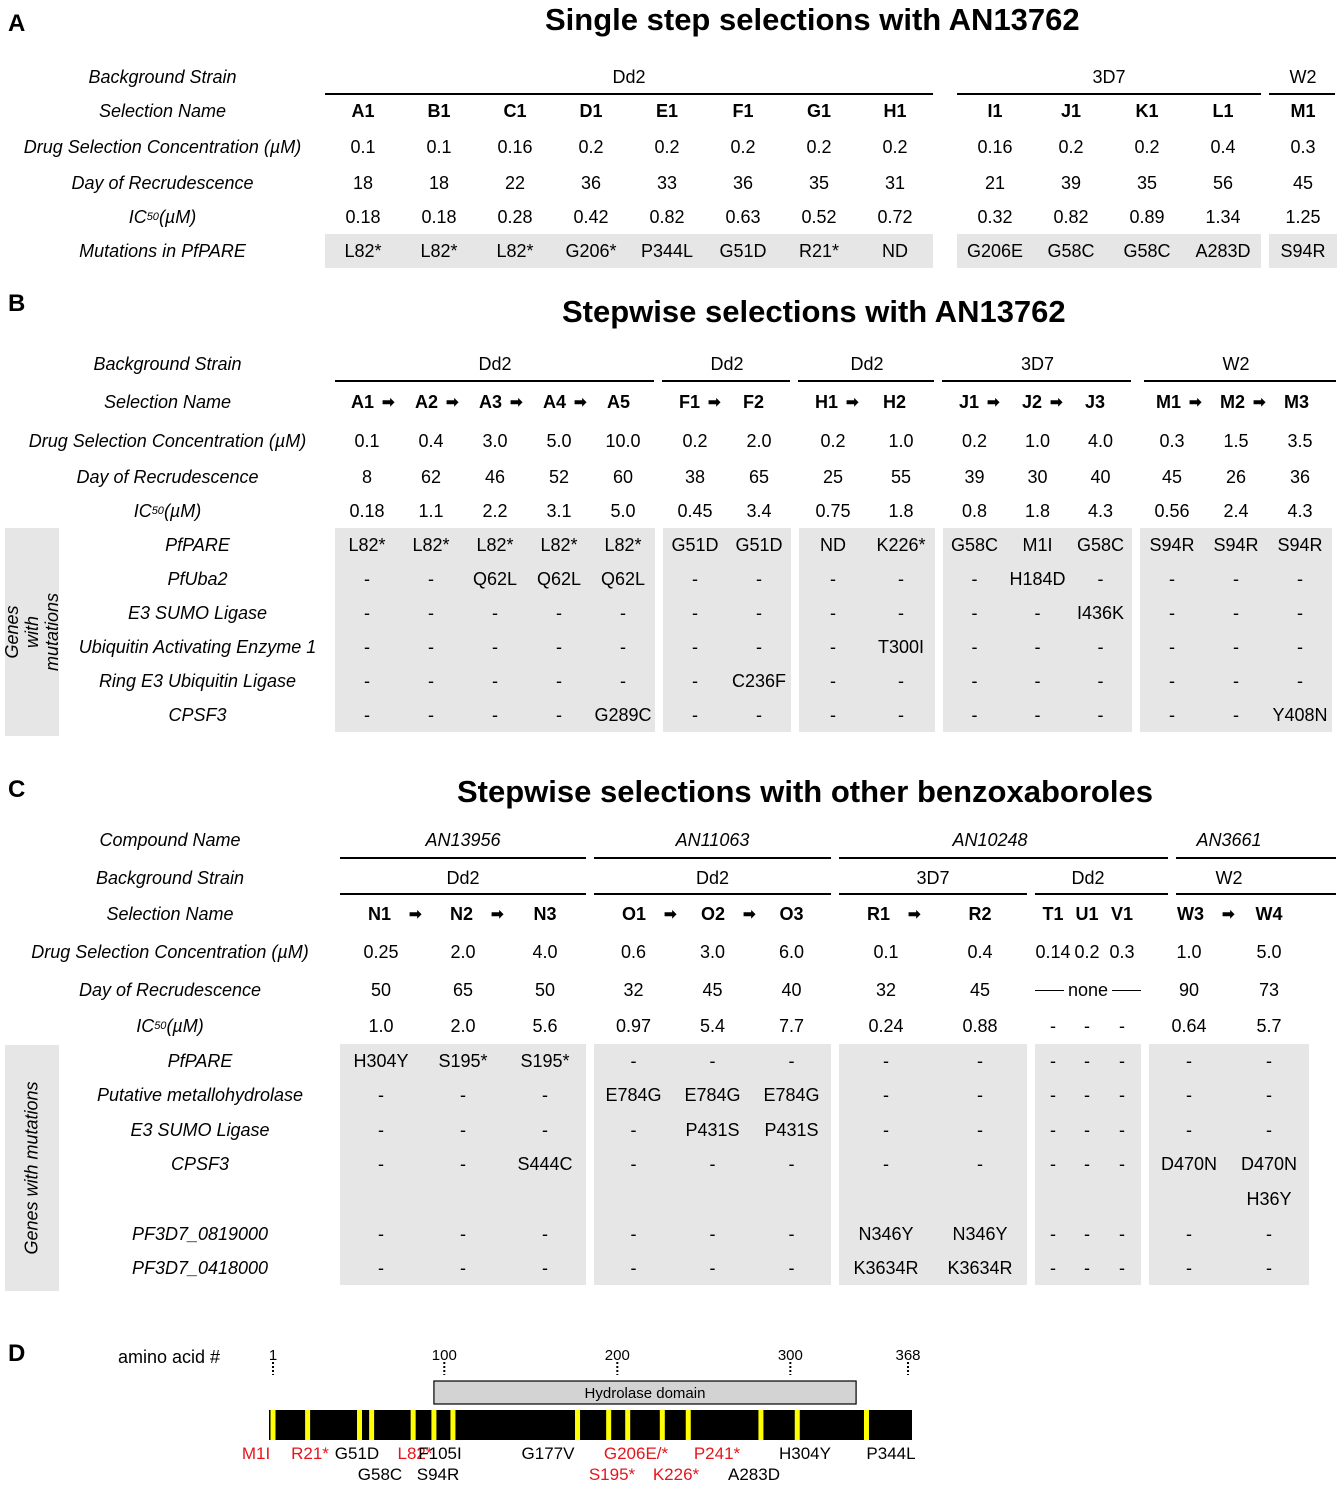 The height and width of the screenshot is (1486, 1341). I want to click on ic50-cell: 1.34, so click(1223, 216).